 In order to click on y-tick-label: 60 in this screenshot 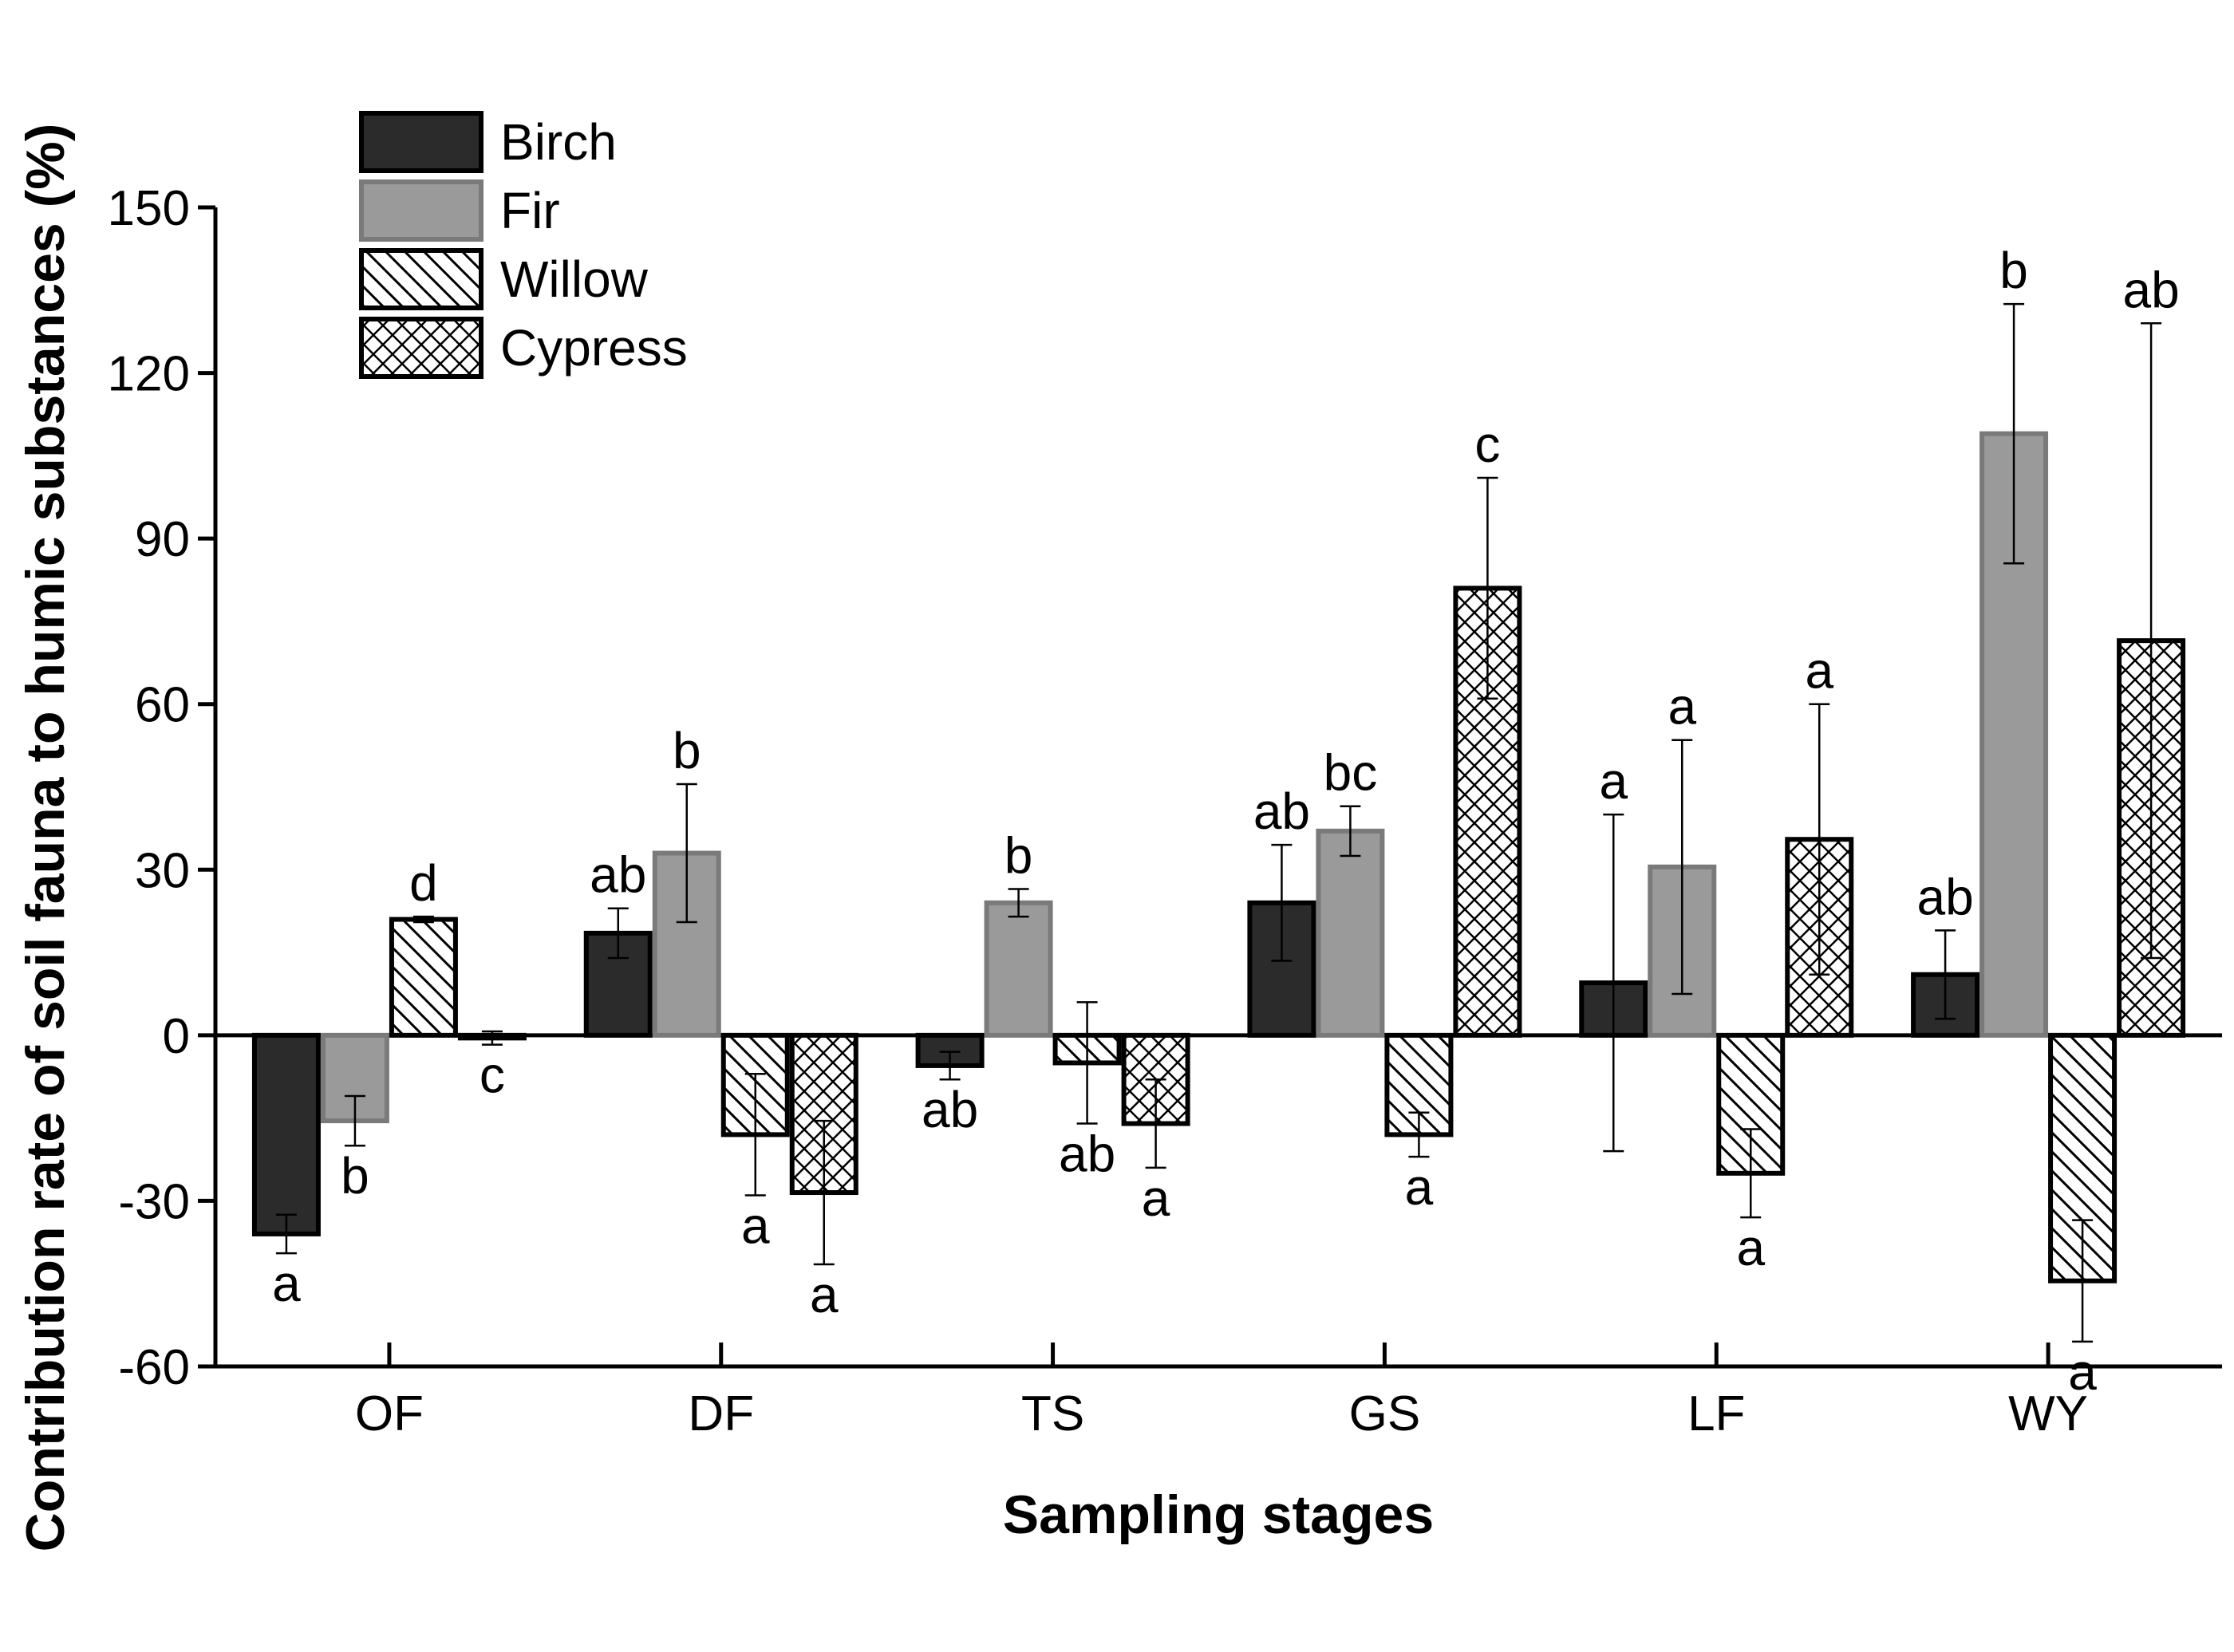, I will do `click(162, 705)`.